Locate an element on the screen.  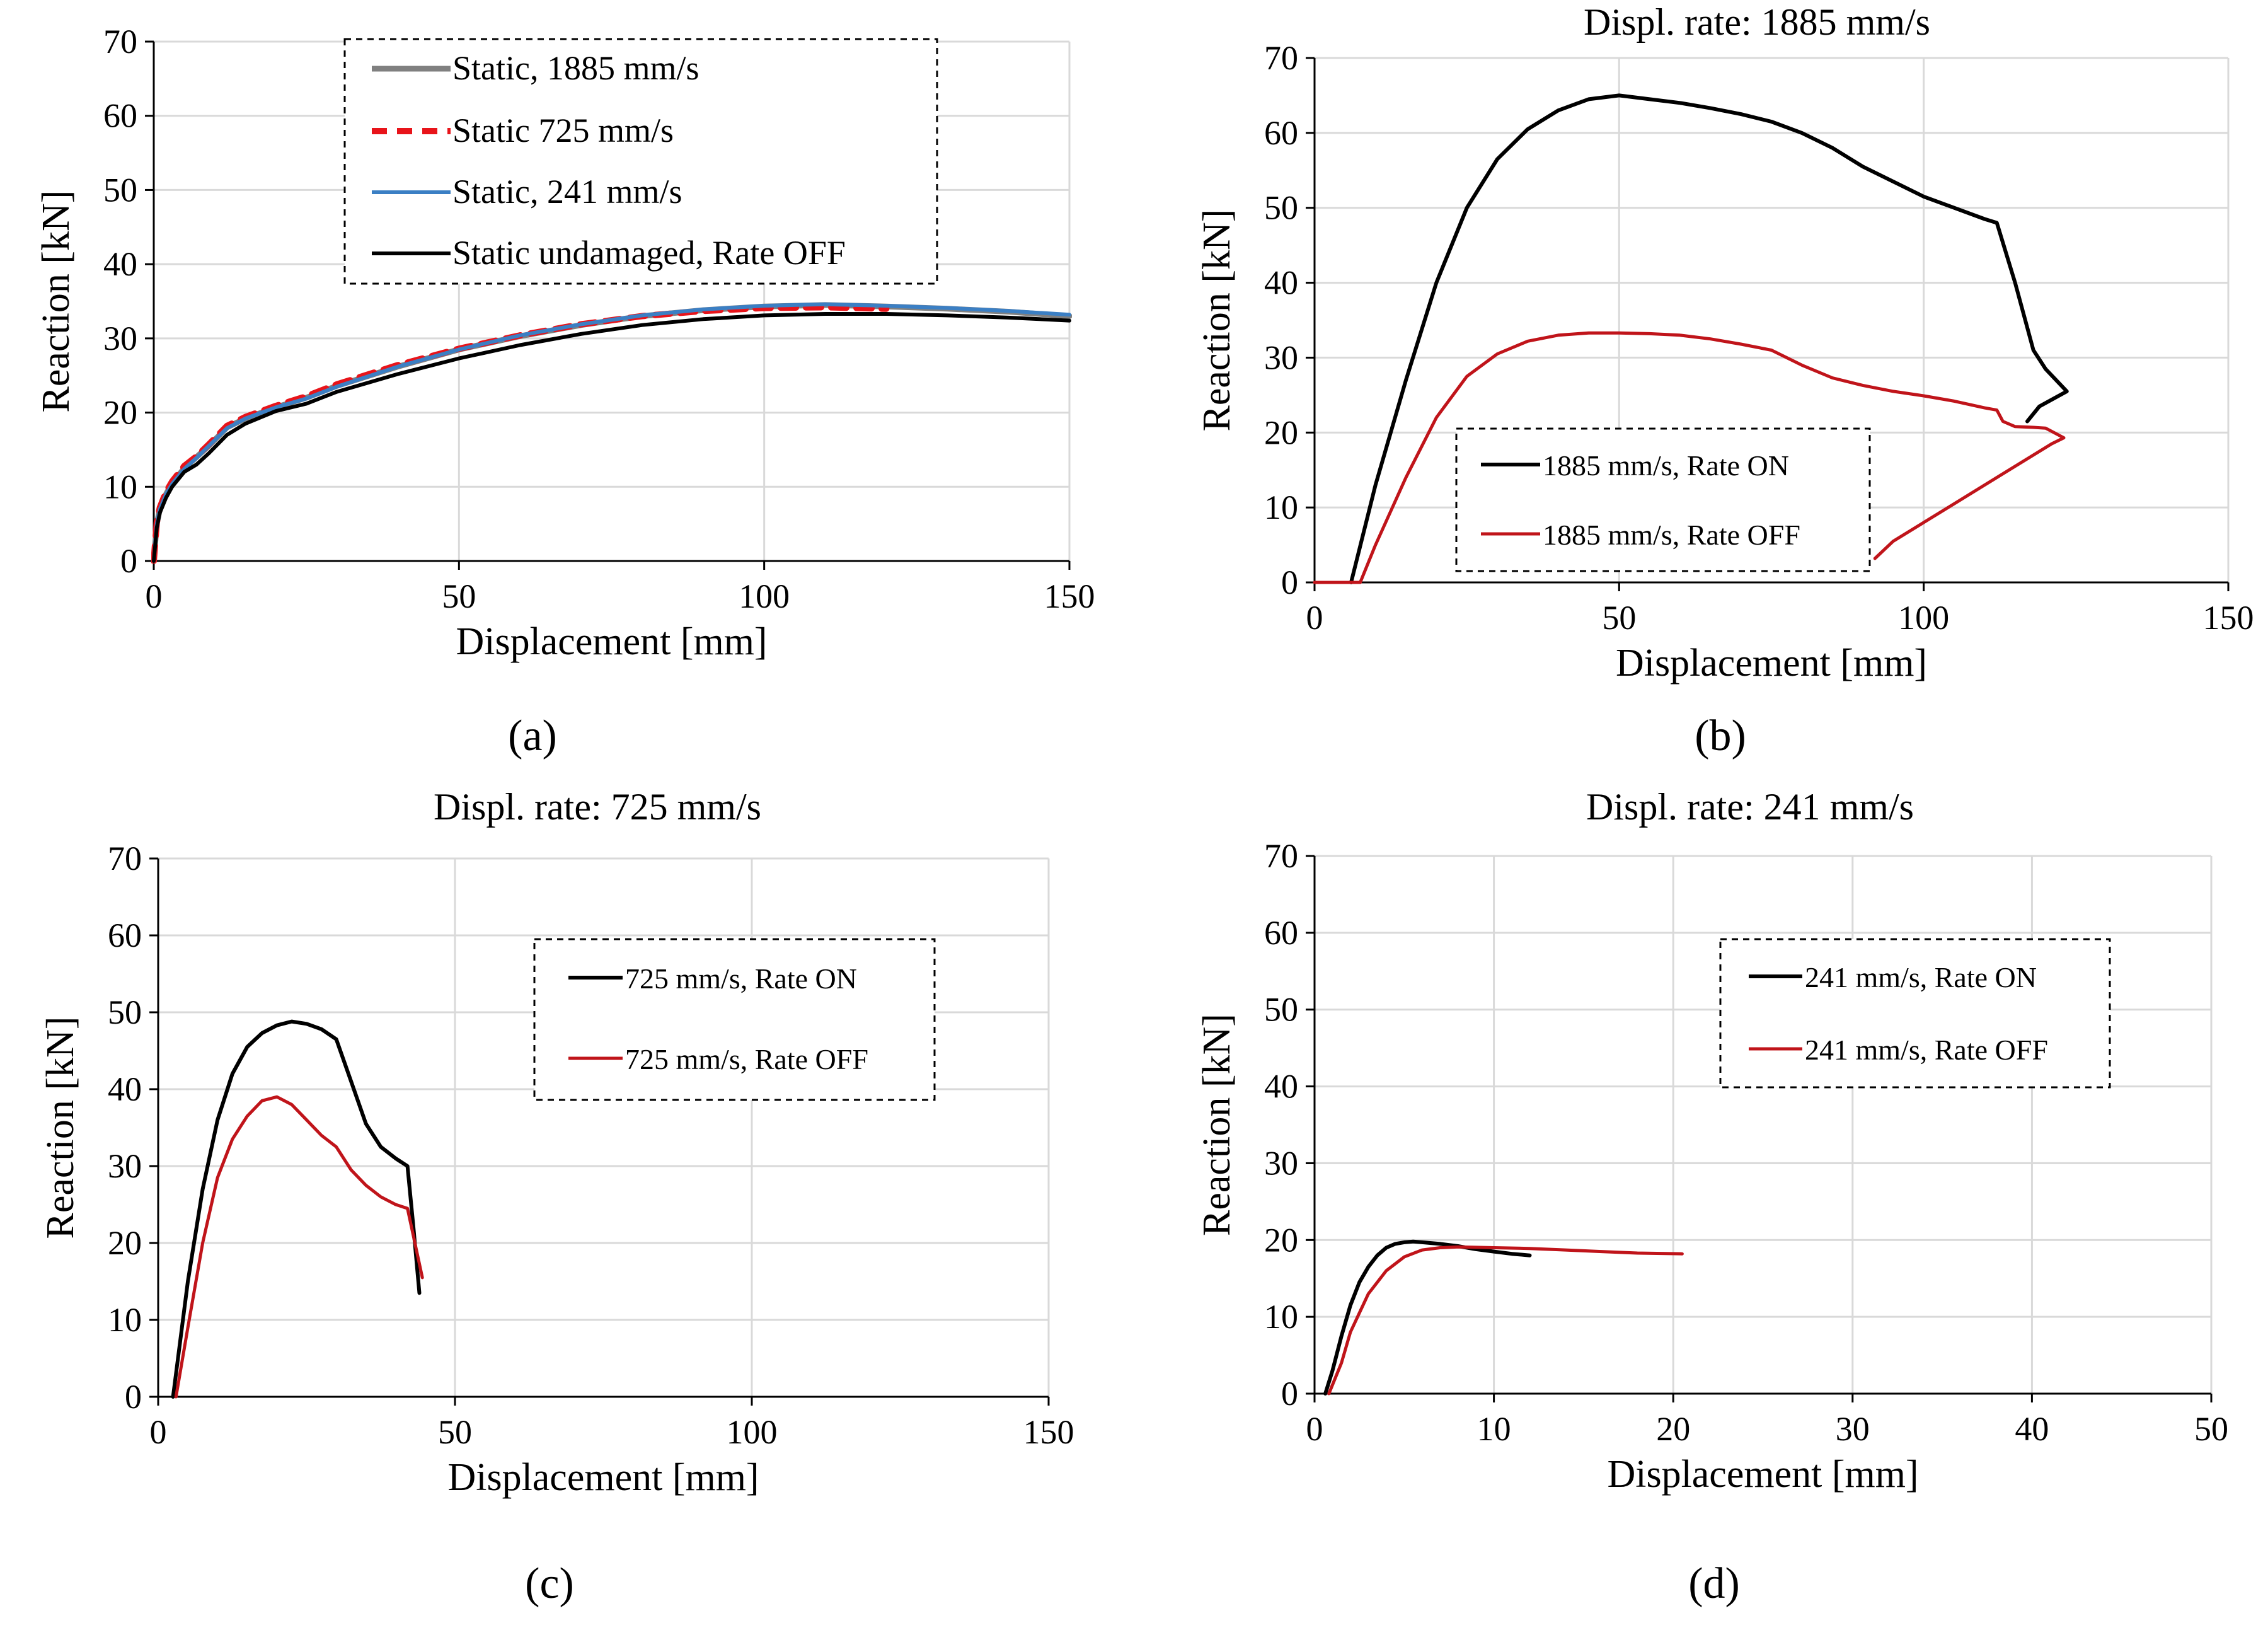
chart-title: Displ. rate: 1885 mm/s is located at coordinates (1757, 22).